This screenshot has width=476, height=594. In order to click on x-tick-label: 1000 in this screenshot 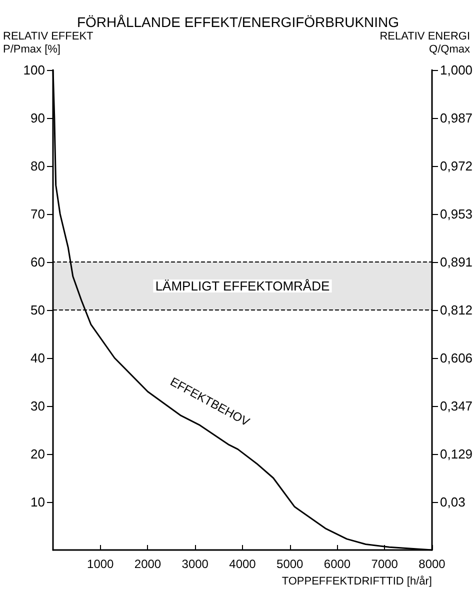, I will do `click(100, 564)`.